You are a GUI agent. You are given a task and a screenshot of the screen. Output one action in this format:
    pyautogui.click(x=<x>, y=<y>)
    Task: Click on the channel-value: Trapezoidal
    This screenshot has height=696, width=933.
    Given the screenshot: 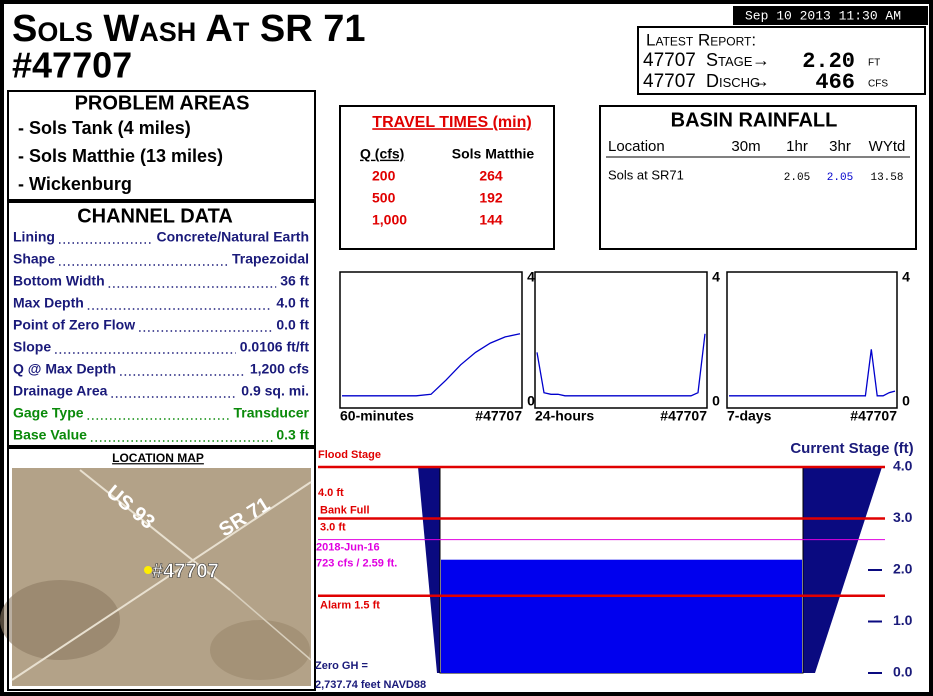 What is the action you would take?
    pyautogui.click(x=270, y=259)
    